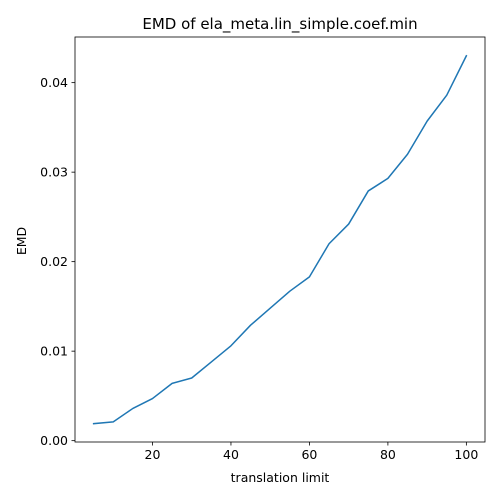 This screenshot has height=500, width=500. Describe the element at coordinates (54, 172) in the screenshot. I see `y-tick-label: 0.03` at that location.